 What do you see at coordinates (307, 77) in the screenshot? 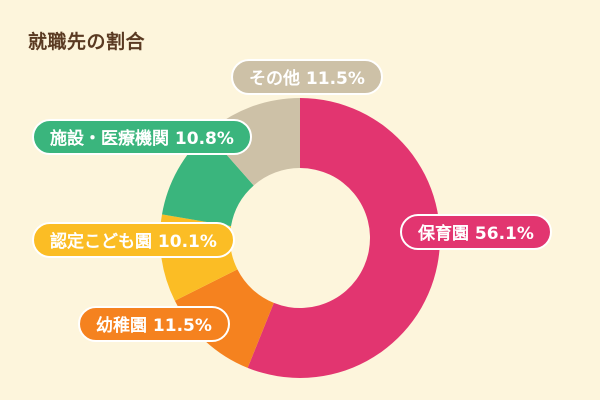
I see `slice-label-5: その他 11.5%` at bounding box center [307, 77].